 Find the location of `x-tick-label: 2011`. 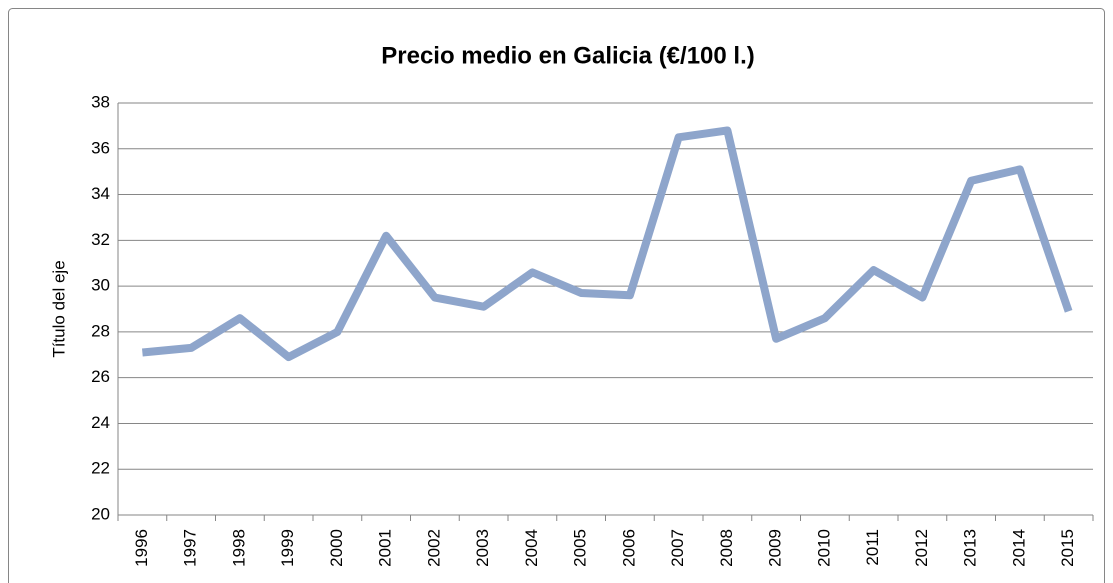

x-tick-label: 2011 is located at coordinates (872, 547).